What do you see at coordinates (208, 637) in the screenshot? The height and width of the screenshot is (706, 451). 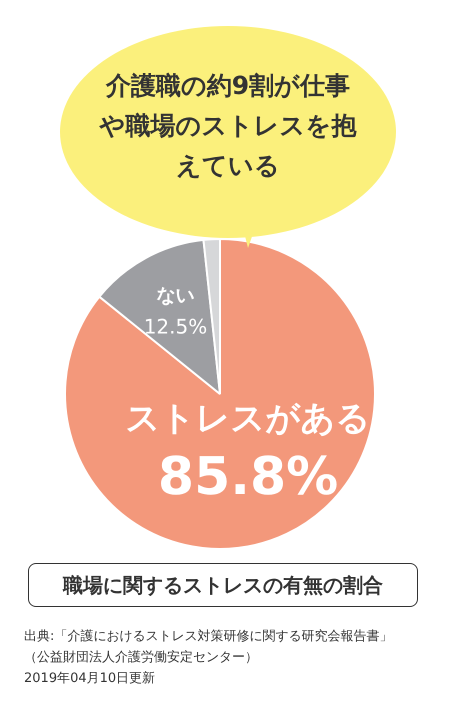 I see `source-note: 出典:「介護におけるストレス対策研修に関する研究会報告書」` at bounding box center [208, 637].